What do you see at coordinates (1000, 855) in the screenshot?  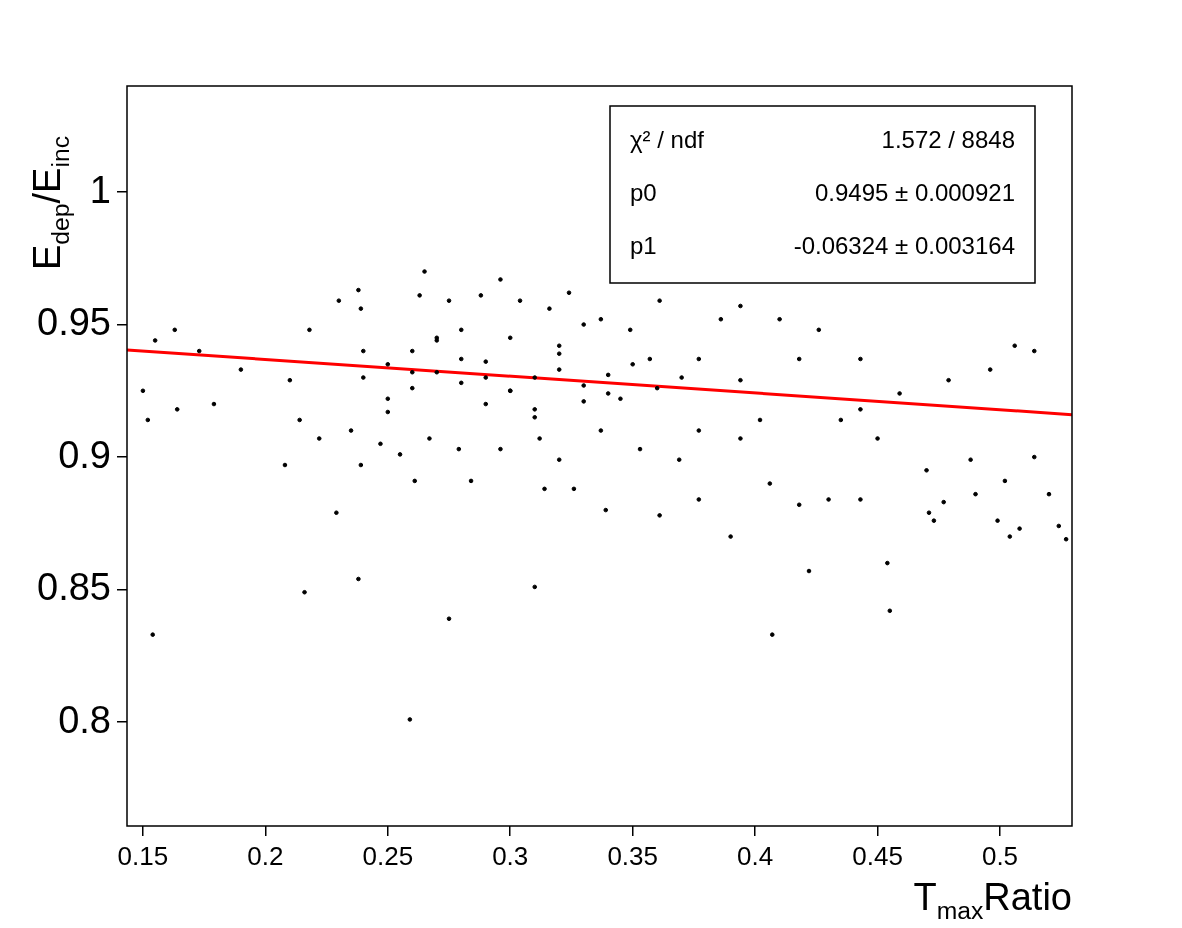 I see `x-tick-label: 0.5` at bounding box center [1000, 855].